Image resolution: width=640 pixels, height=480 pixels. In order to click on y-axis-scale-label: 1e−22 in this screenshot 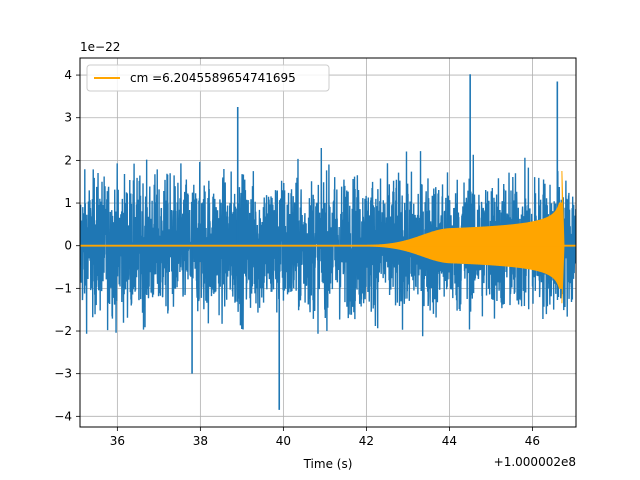, I will do `click(100, 47)`.